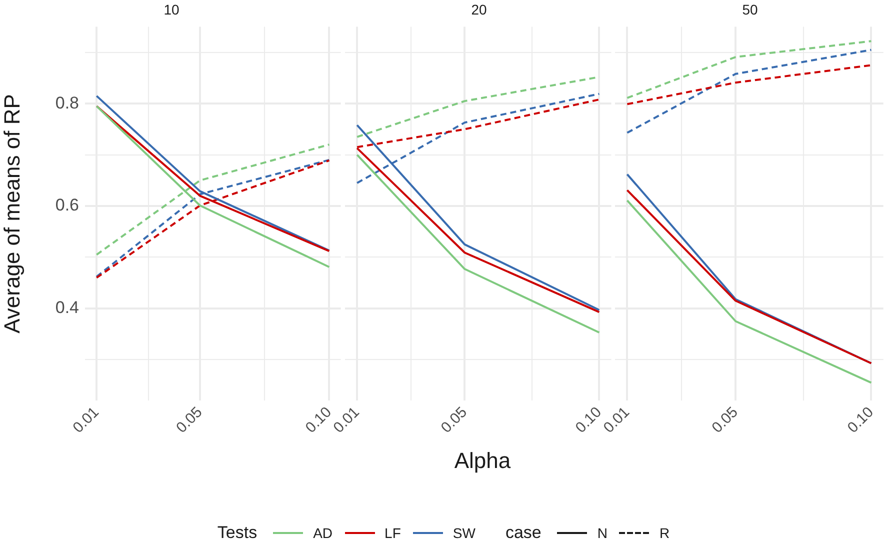 The width and height of the screenshot is (887, 549). I want to click on text: N, so click(602, 533).